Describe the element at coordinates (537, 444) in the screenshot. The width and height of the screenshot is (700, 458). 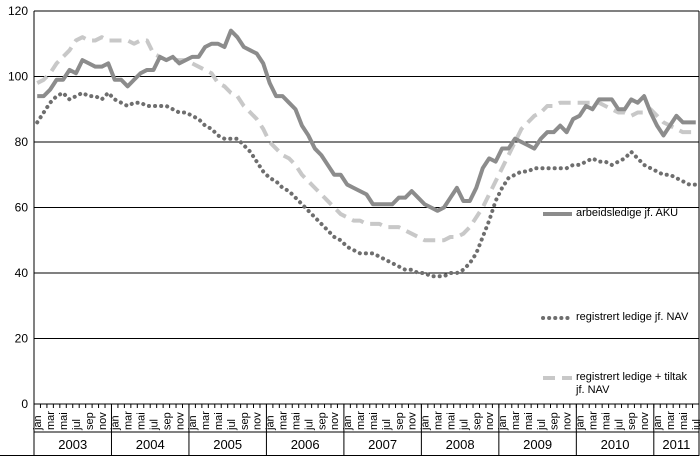
I see `year-label: 2009` at that location.